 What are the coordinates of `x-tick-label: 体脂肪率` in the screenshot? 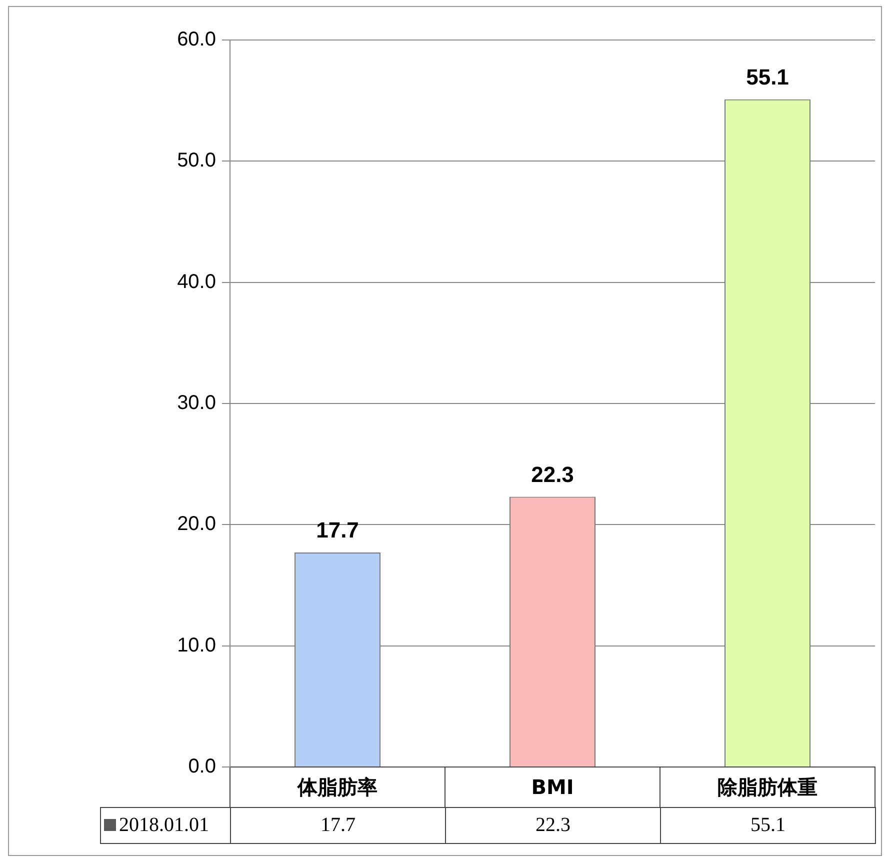 It's located at (337, 787).